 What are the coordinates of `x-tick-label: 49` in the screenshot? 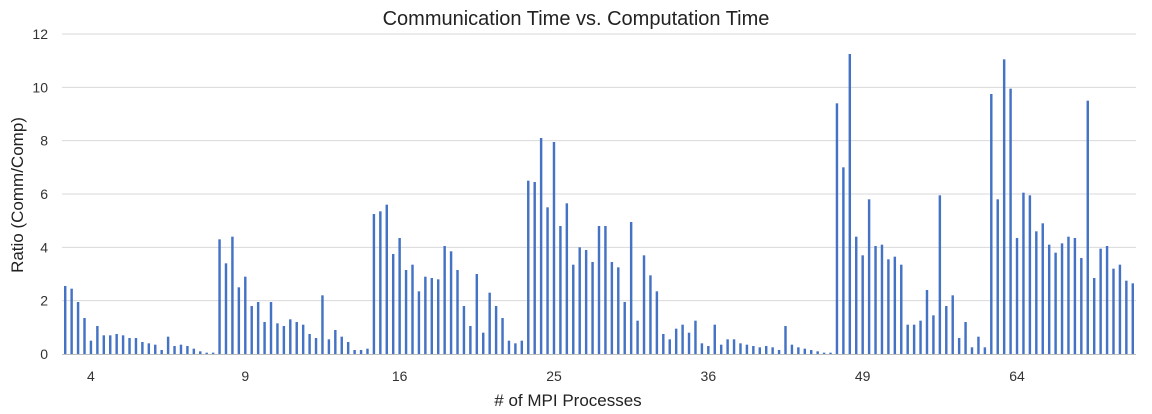 It's located at (863, 376).